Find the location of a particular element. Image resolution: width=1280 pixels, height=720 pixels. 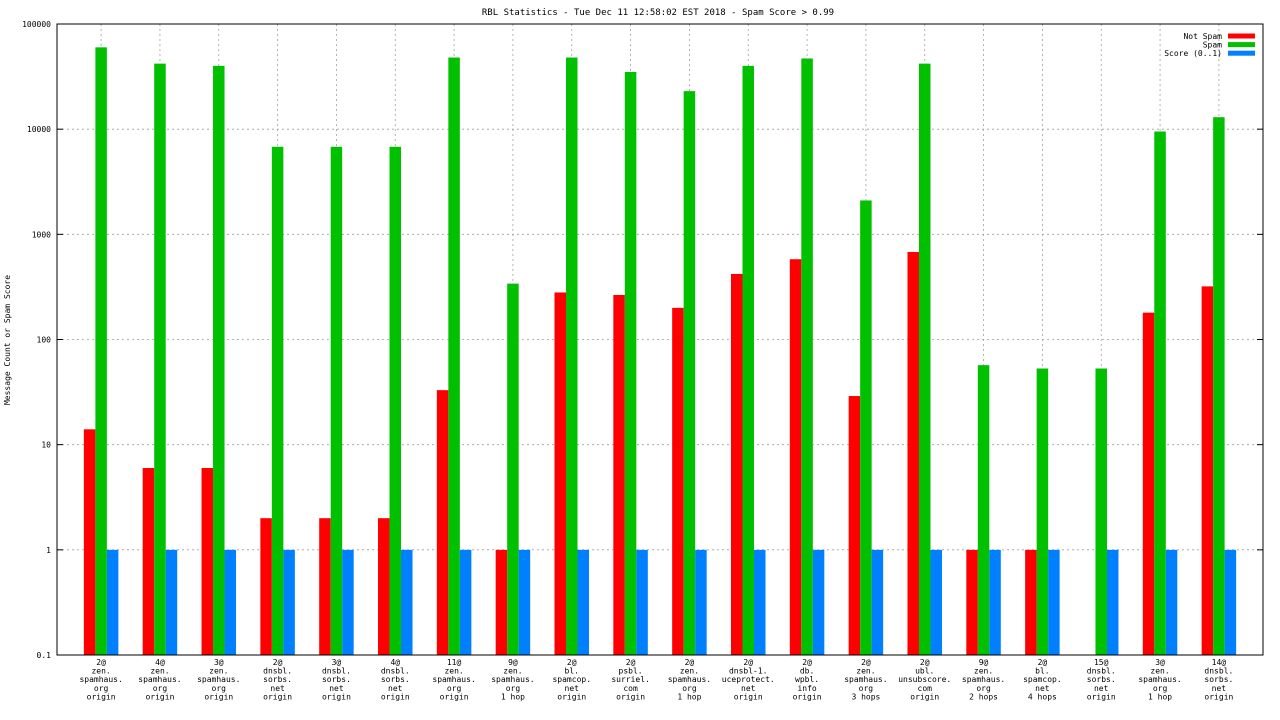

x-category-label: 14@ dnsbl. sorbs. net origin is located at coordinates (1218, 679).